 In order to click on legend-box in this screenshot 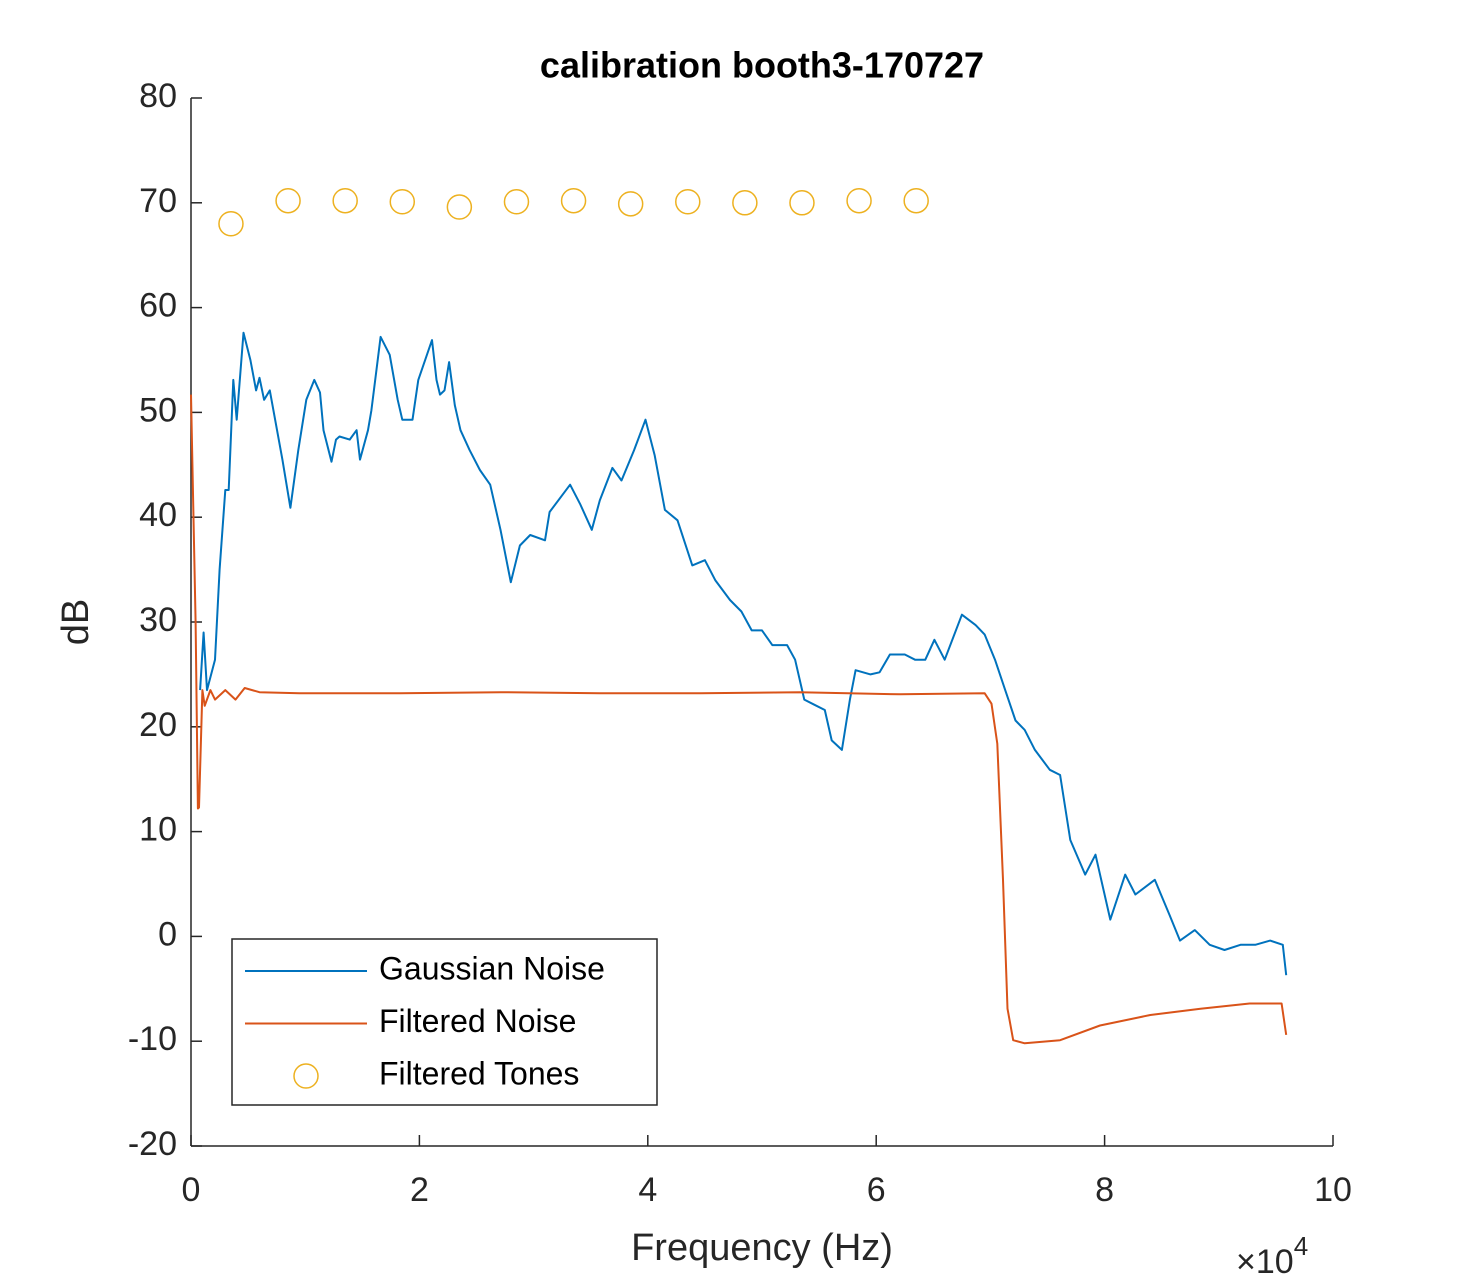, I will do `click(444, 1022)`.